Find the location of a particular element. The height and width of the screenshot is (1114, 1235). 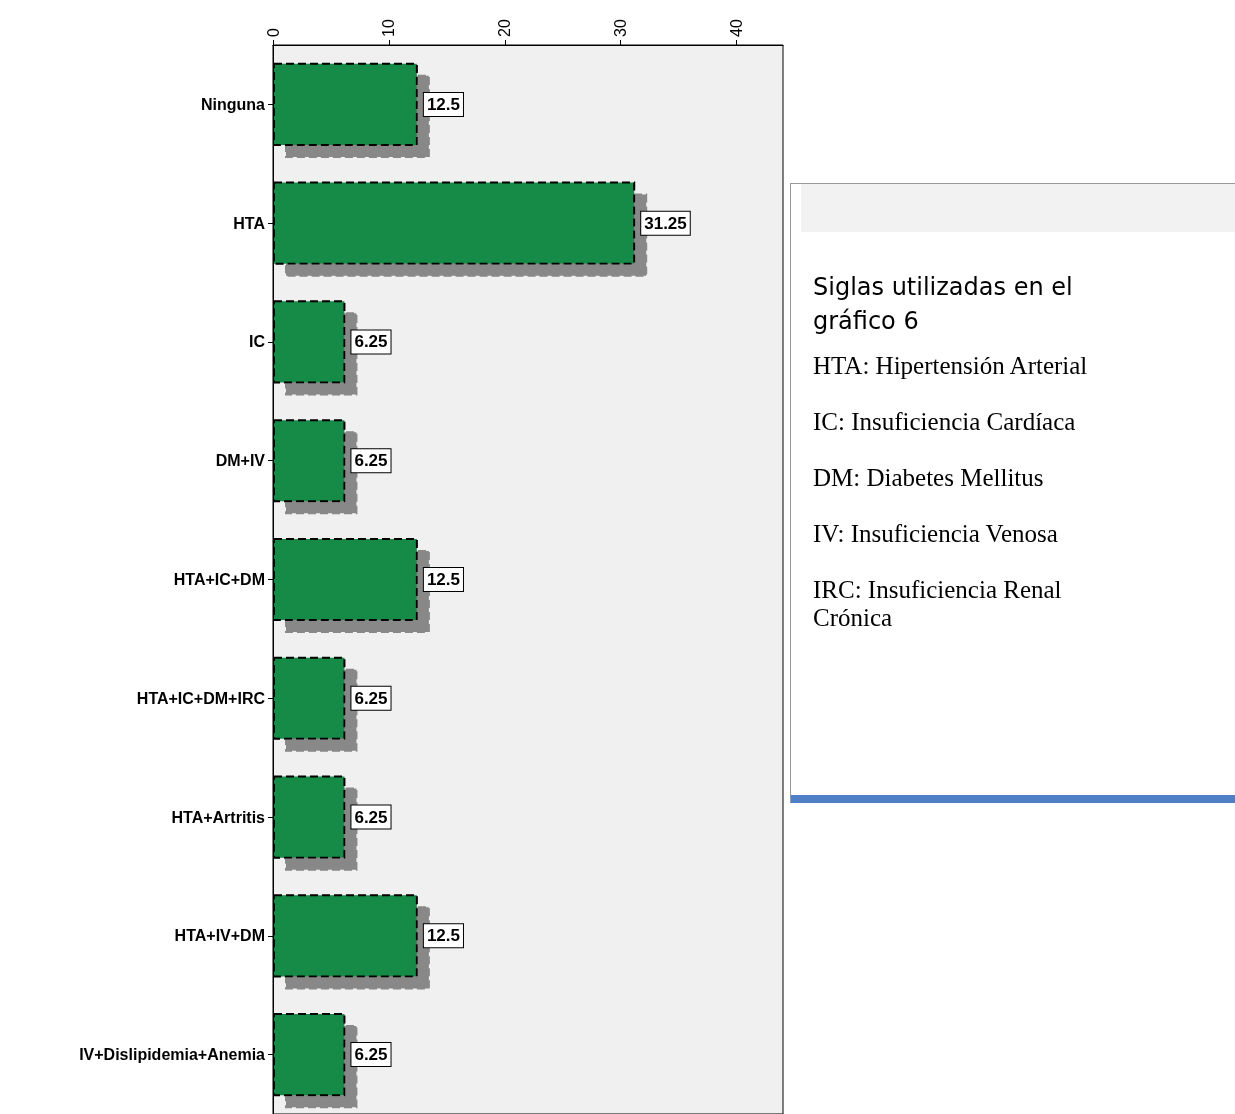

y-tick-label: Ninguna is located at coordinates (233, 104).